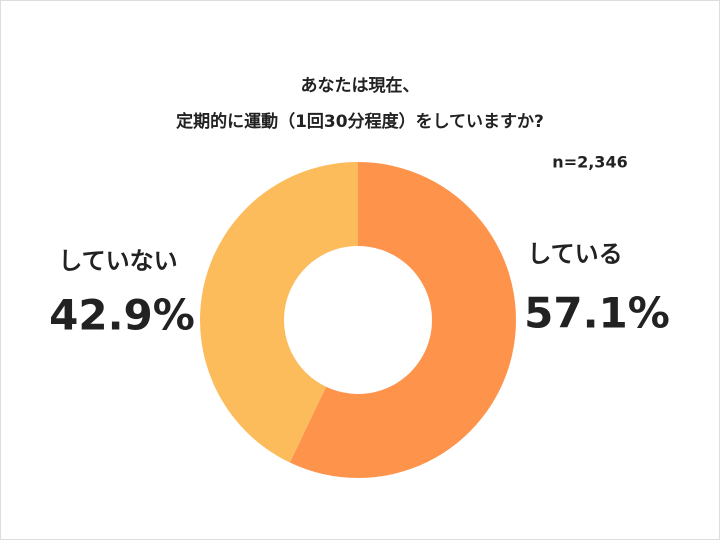 The width and height of the screenshot is (720, 540). I want to click on value-label: 57.1%, so click(597, 313).